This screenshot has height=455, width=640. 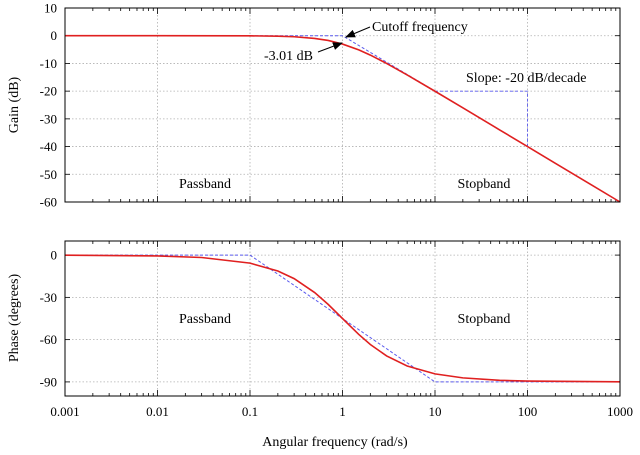 What do you see at coordinates (50, 8) in the screenshot?
I see `y-tick-label: 10` at bounding box center [50, 8].